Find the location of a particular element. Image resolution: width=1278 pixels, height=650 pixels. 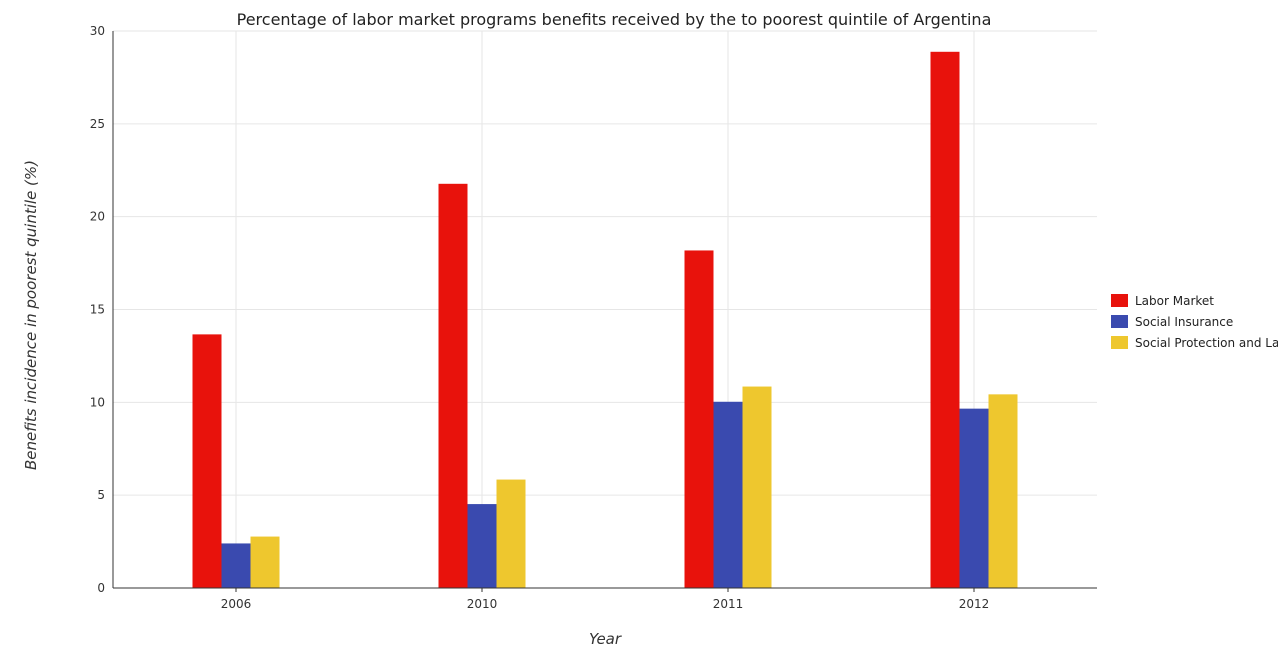

bar-social-insurance-2010 is located at coordinates (482, 546).